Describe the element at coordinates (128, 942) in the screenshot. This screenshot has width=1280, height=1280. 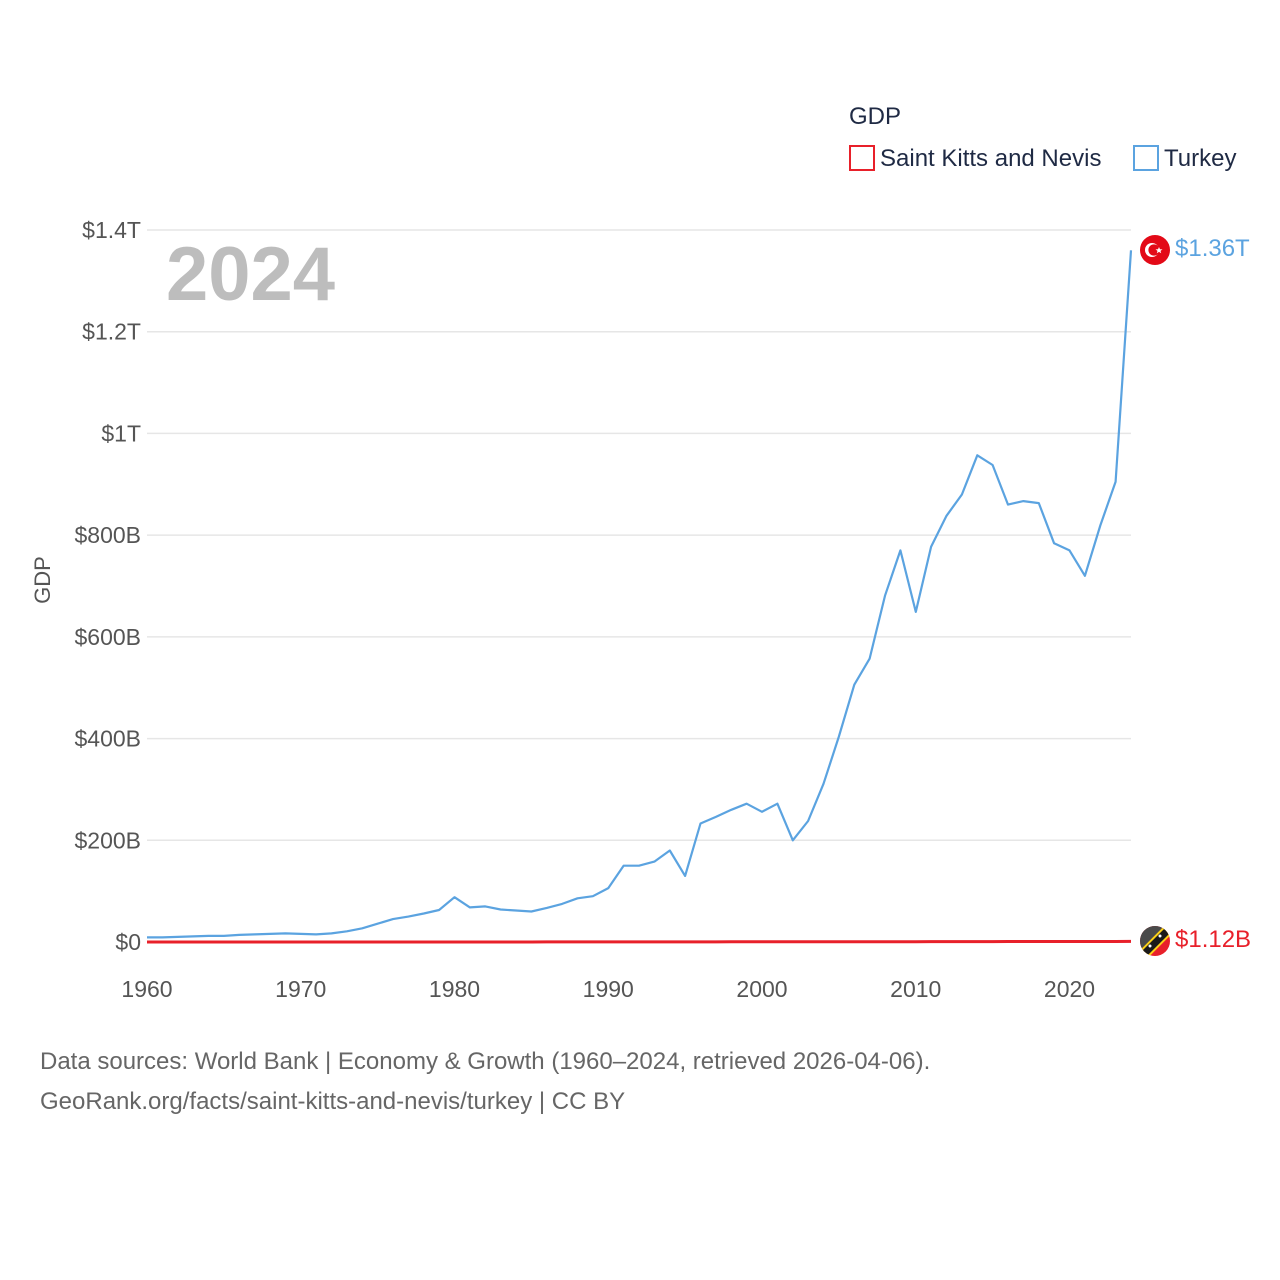
I see `y-tick-label: $0` at that location.